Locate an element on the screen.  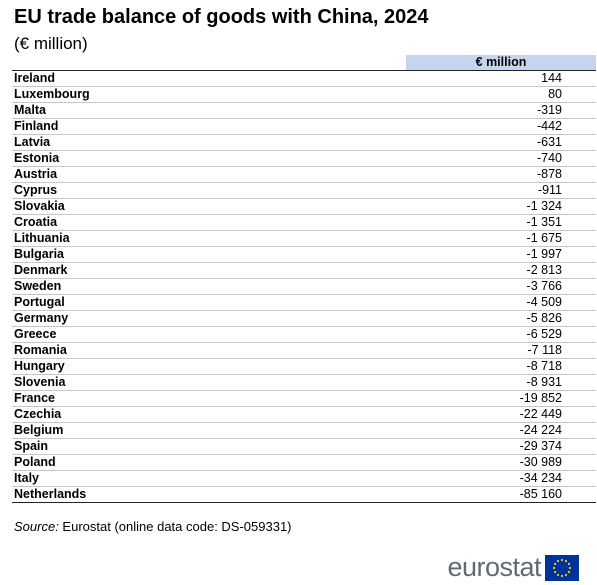
row-value: -6 529 is located at coordinates (501, 334).